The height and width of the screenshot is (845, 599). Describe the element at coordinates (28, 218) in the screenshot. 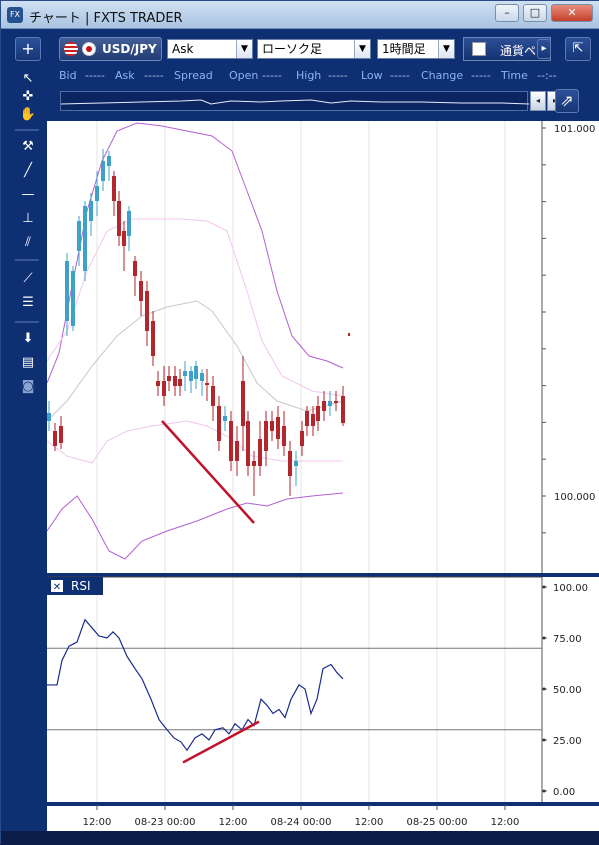

I see `vertical-line-icon: ⊥` at that location.